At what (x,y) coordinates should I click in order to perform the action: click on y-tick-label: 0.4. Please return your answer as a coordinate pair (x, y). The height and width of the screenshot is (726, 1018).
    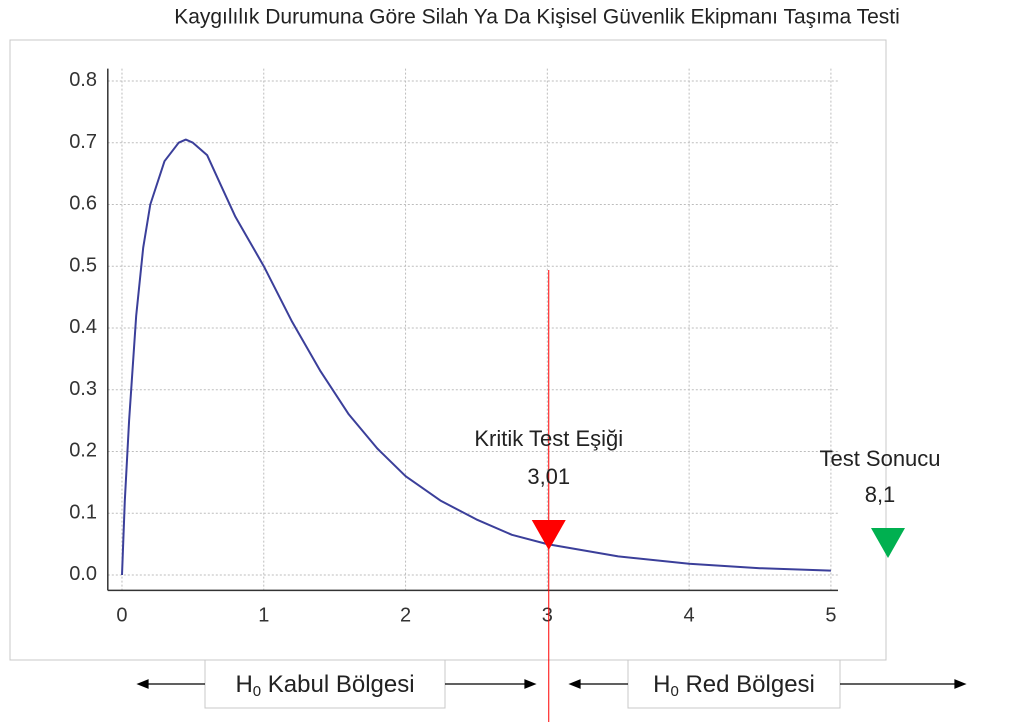
    Looking at the image, I should click on (83, 327).